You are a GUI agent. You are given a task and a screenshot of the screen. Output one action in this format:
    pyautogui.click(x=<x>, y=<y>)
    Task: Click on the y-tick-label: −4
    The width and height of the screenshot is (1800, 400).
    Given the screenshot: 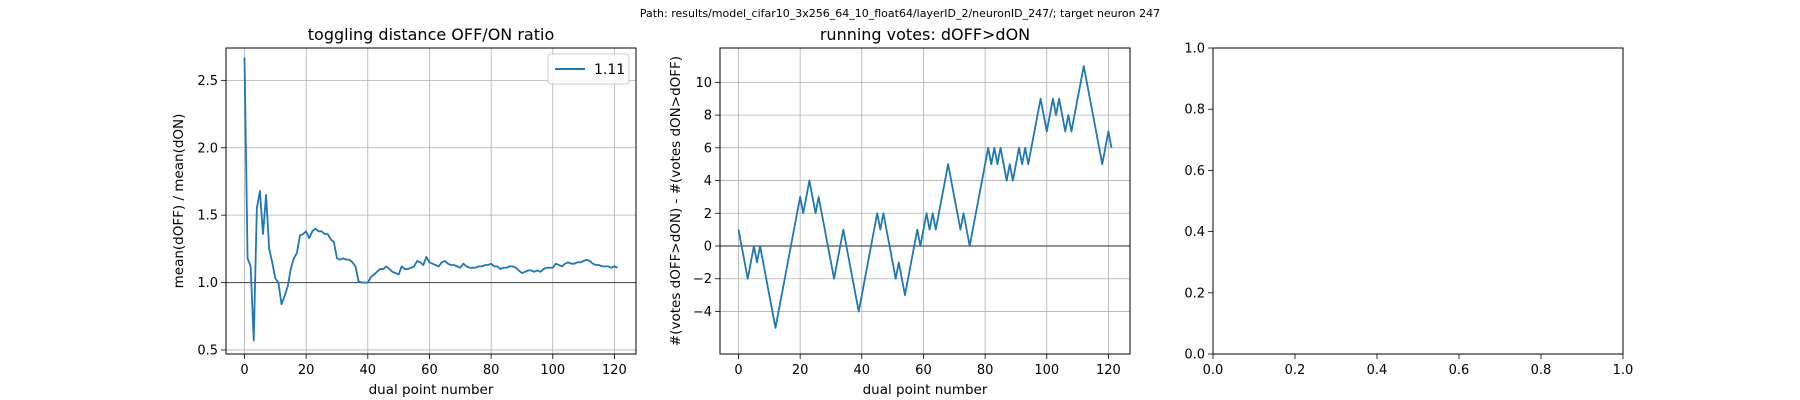 What is the action you would take?
    pyautogui.click(x=702, y=312)
    